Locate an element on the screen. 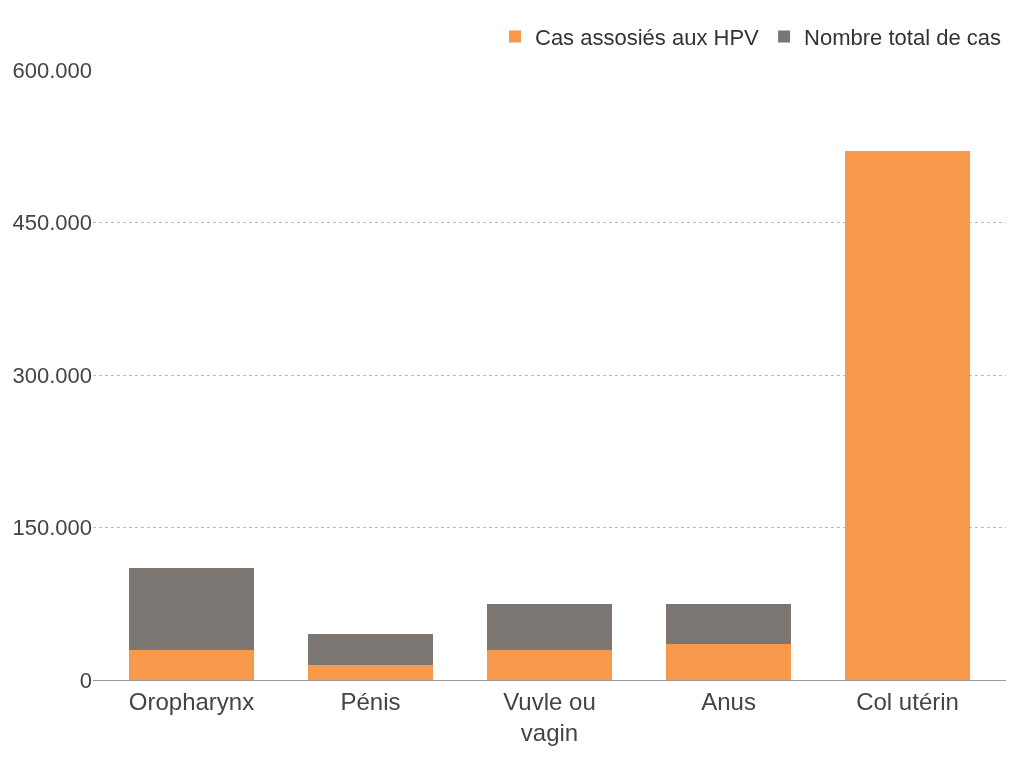 This screenshot has width=1031, height=758. legend-label: Nombre total de cas is located at coordinates (902, 38).